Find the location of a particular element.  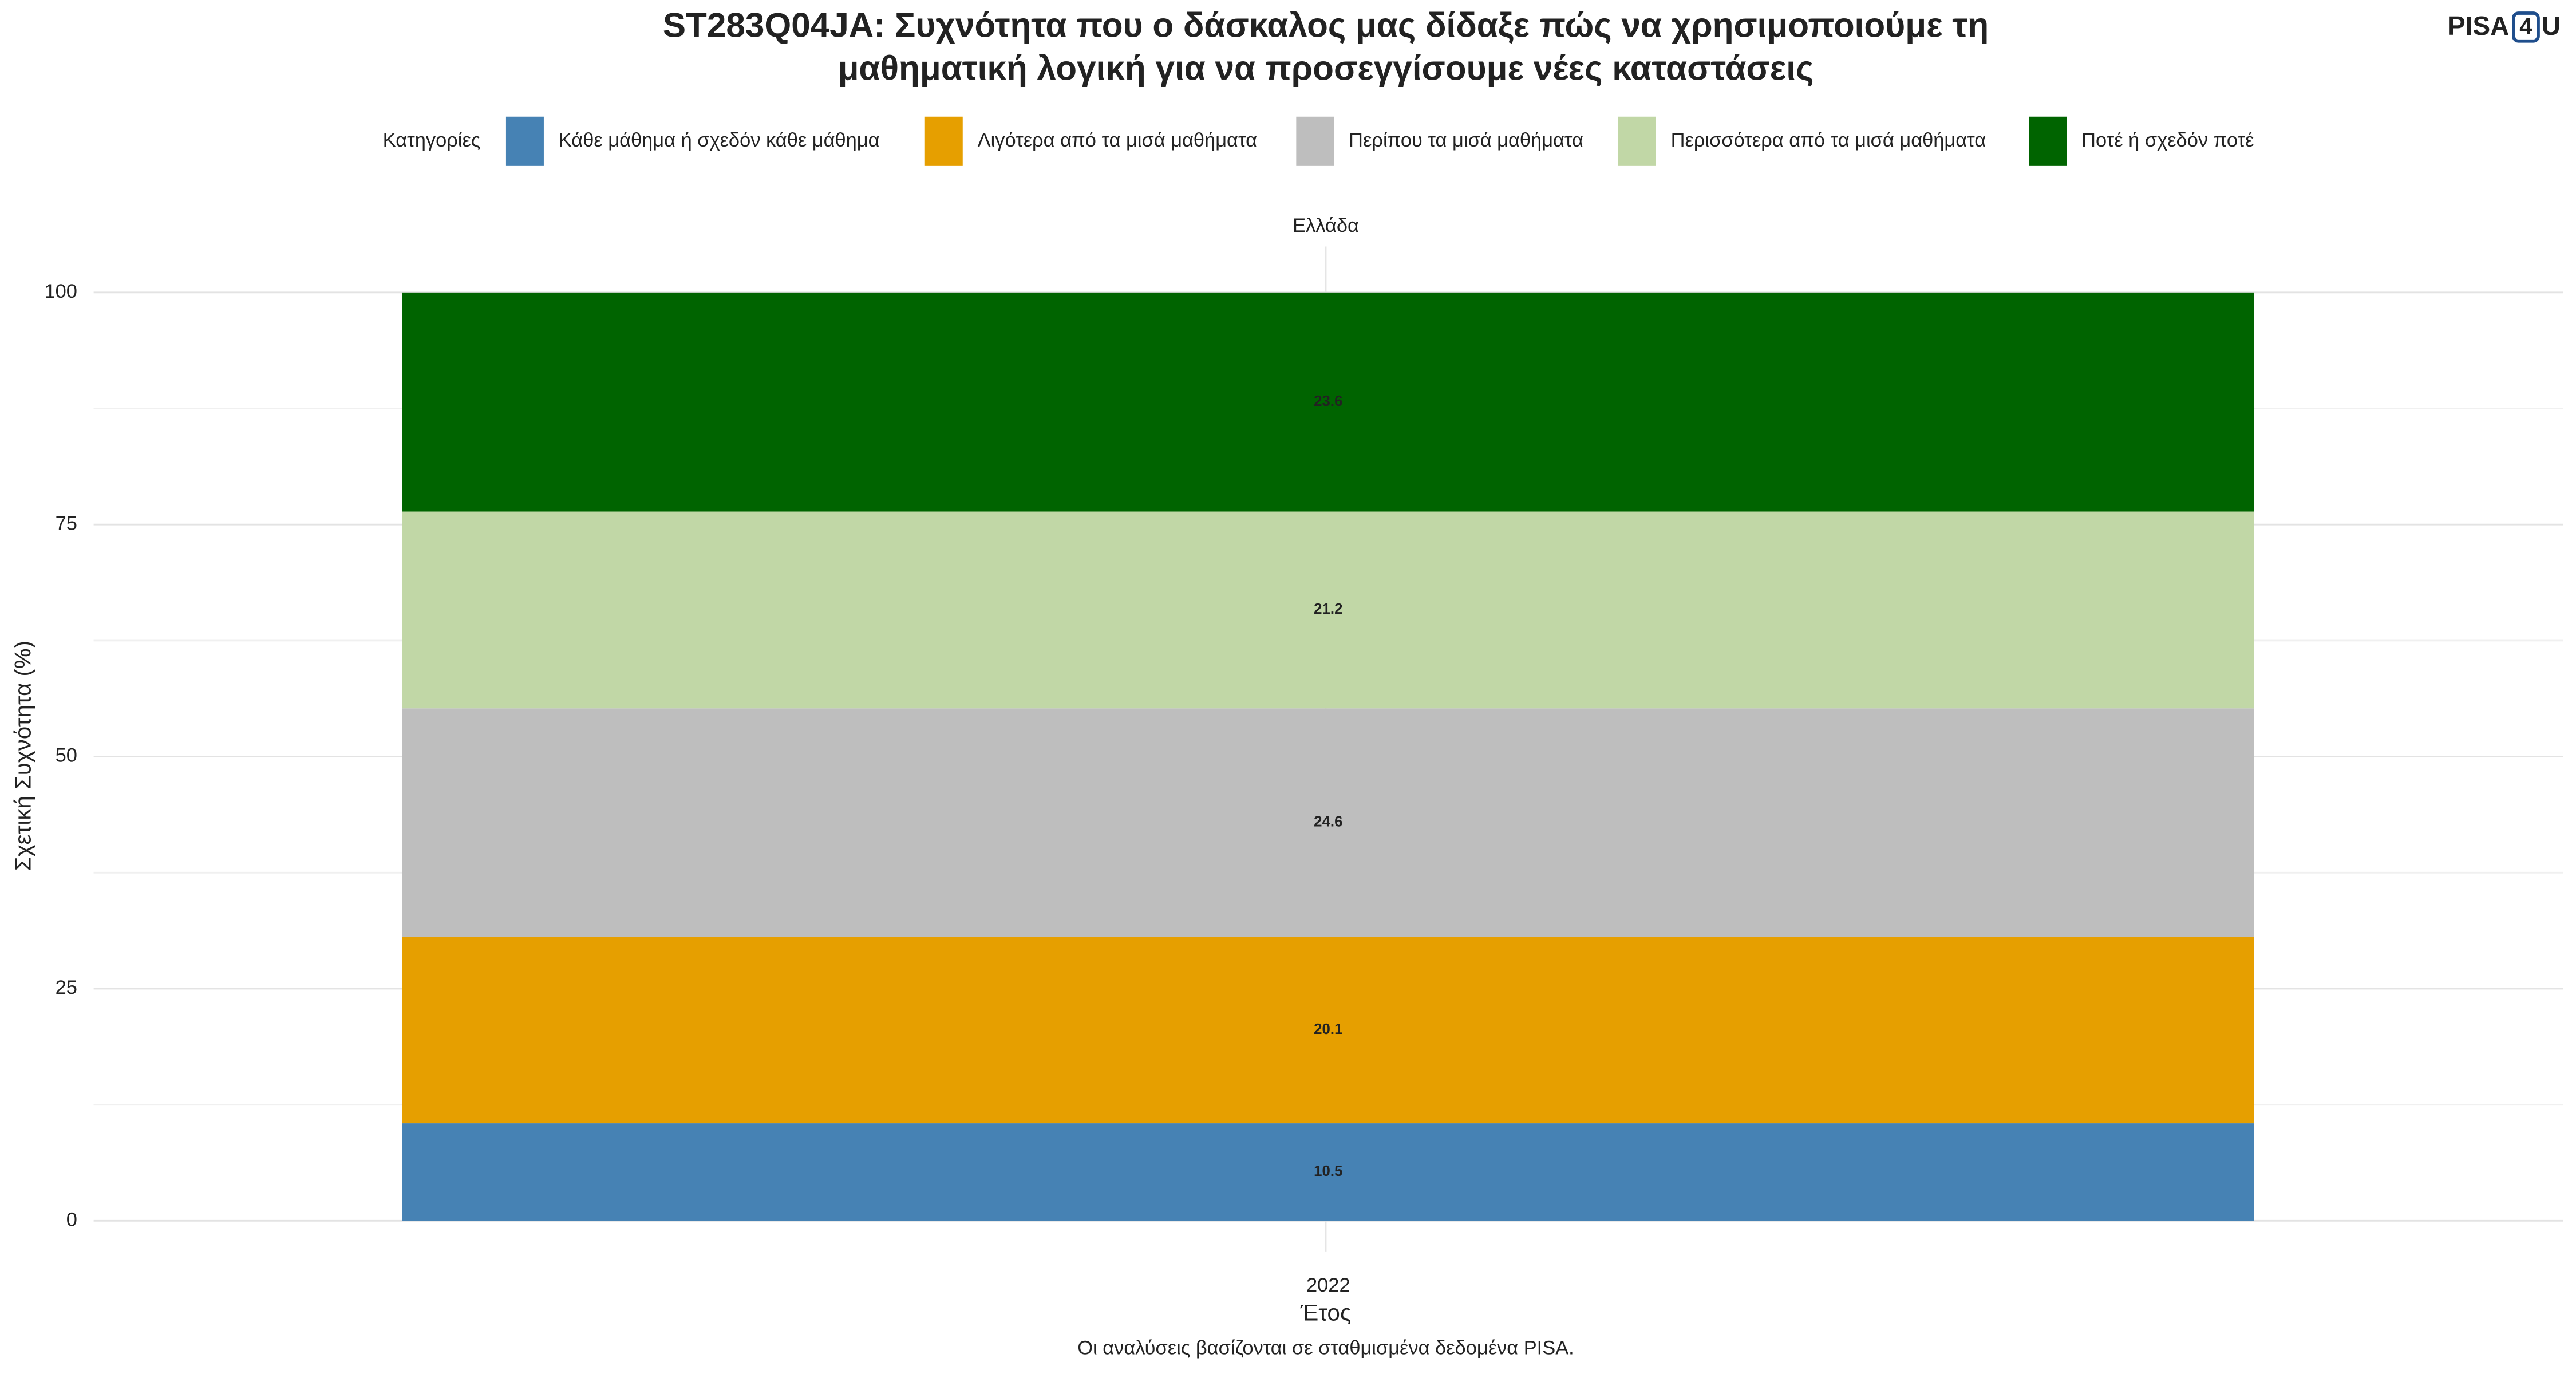

logo-text: U is located at coordinates (2551, 26).